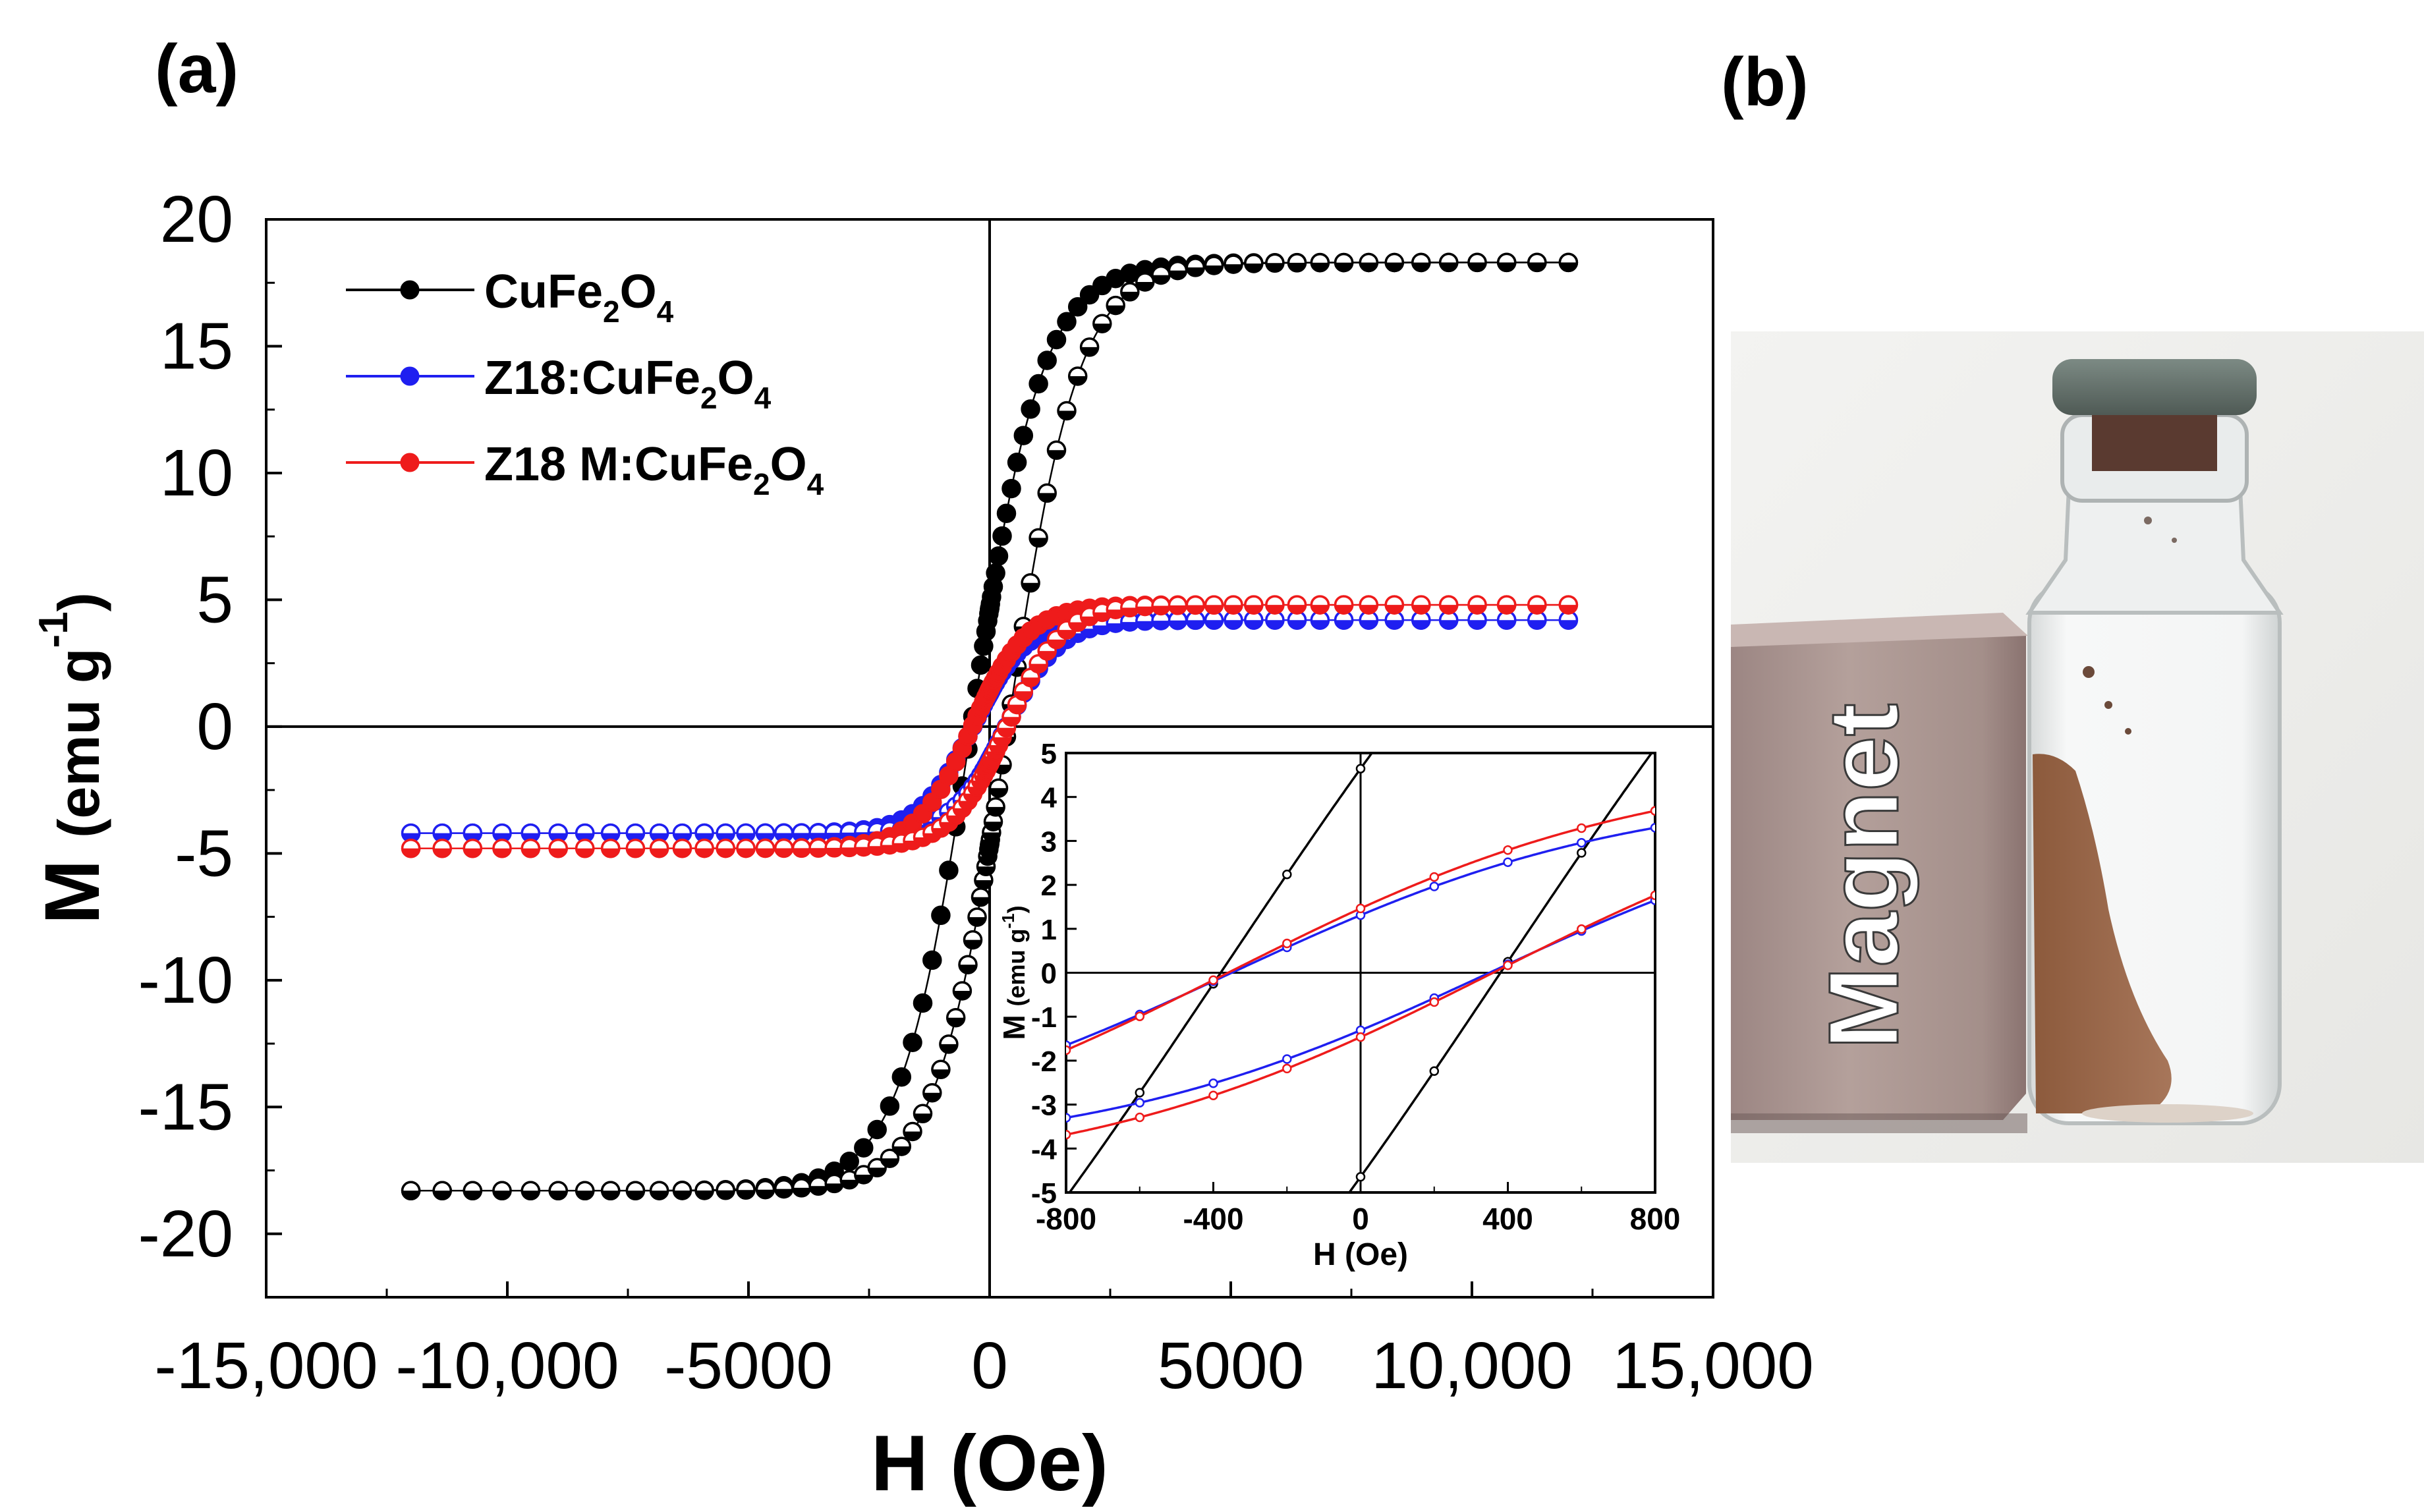 This screenshot has width=2424, height=1512. Describe the element at coordinates (1879, 630) in the screenshot. I see `magnet-top-edge` at that location.